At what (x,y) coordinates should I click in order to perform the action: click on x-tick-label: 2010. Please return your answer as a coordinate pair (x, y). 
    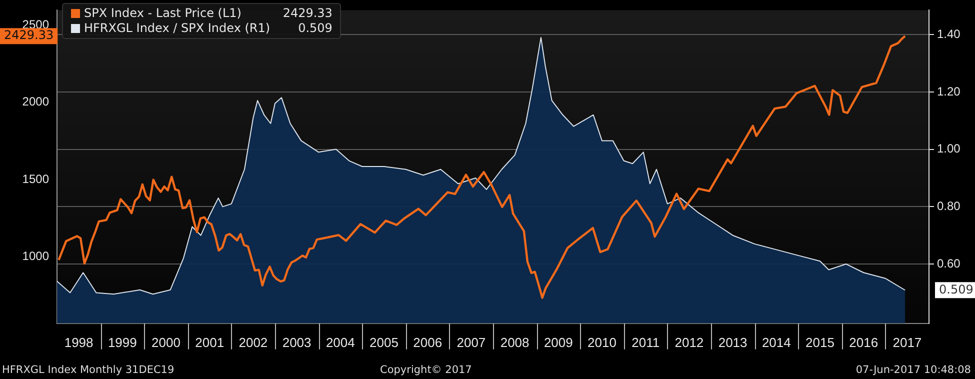
    Looking at the image, I should click on (602, 342).